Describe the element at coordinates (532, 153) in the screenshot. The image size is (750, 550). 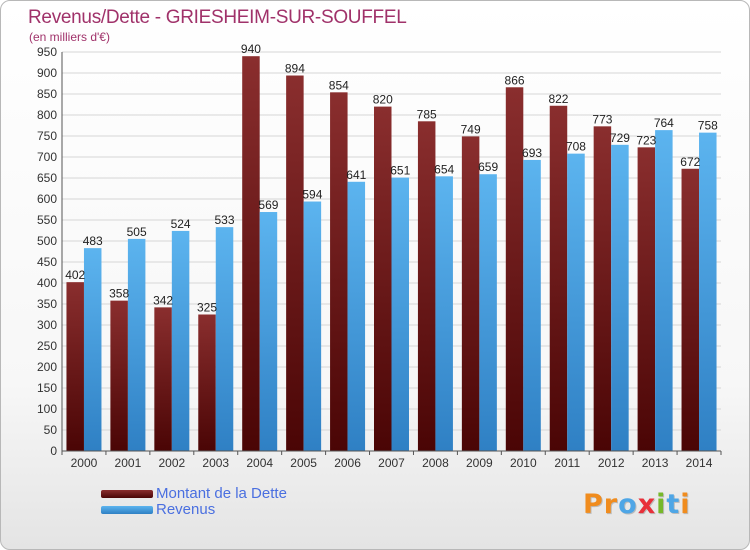
I see `data-label-revenus: 693` at that location.